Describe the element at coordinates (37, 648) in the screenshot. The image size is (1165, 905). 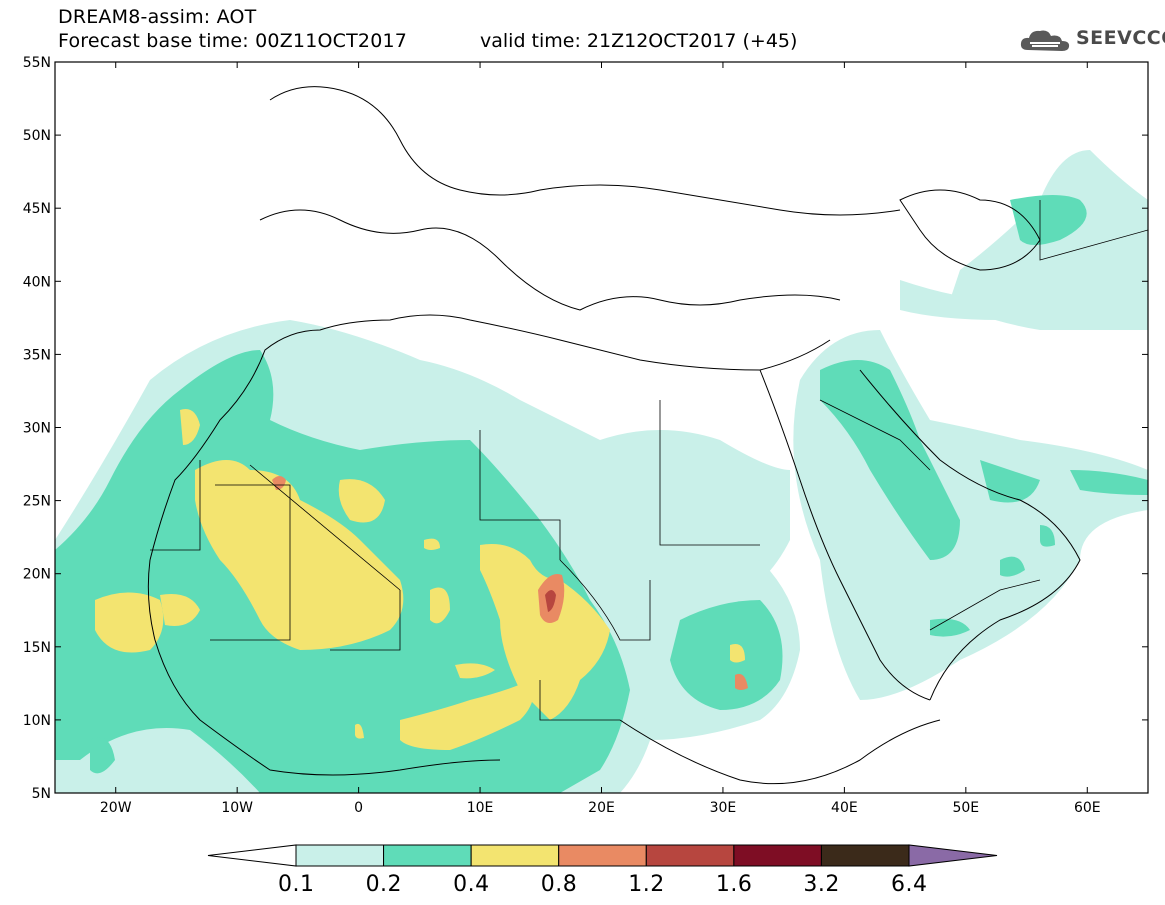
I see `lat-label: 15N` at that location.